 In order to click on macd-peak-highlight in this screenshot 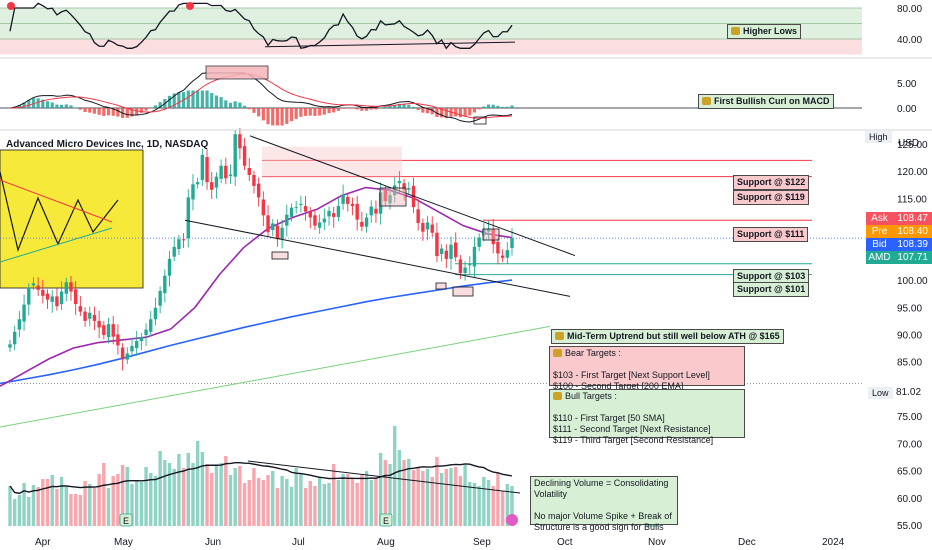, I will do `click(237, 72)`.